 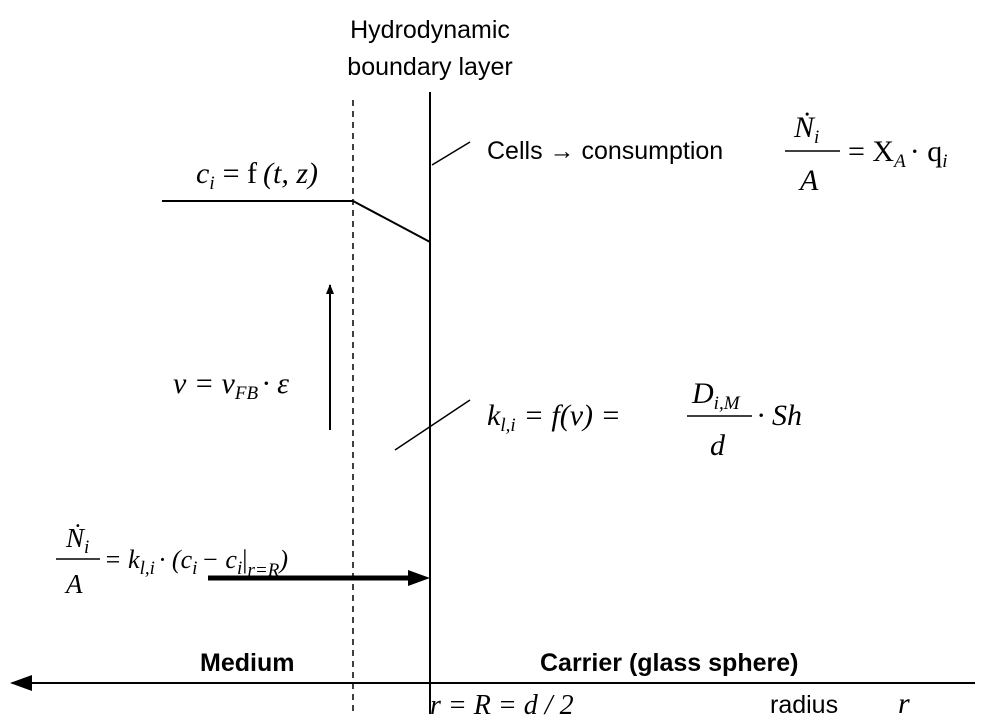 I want to click on equation: Di,M, so click(x=716, y=395).